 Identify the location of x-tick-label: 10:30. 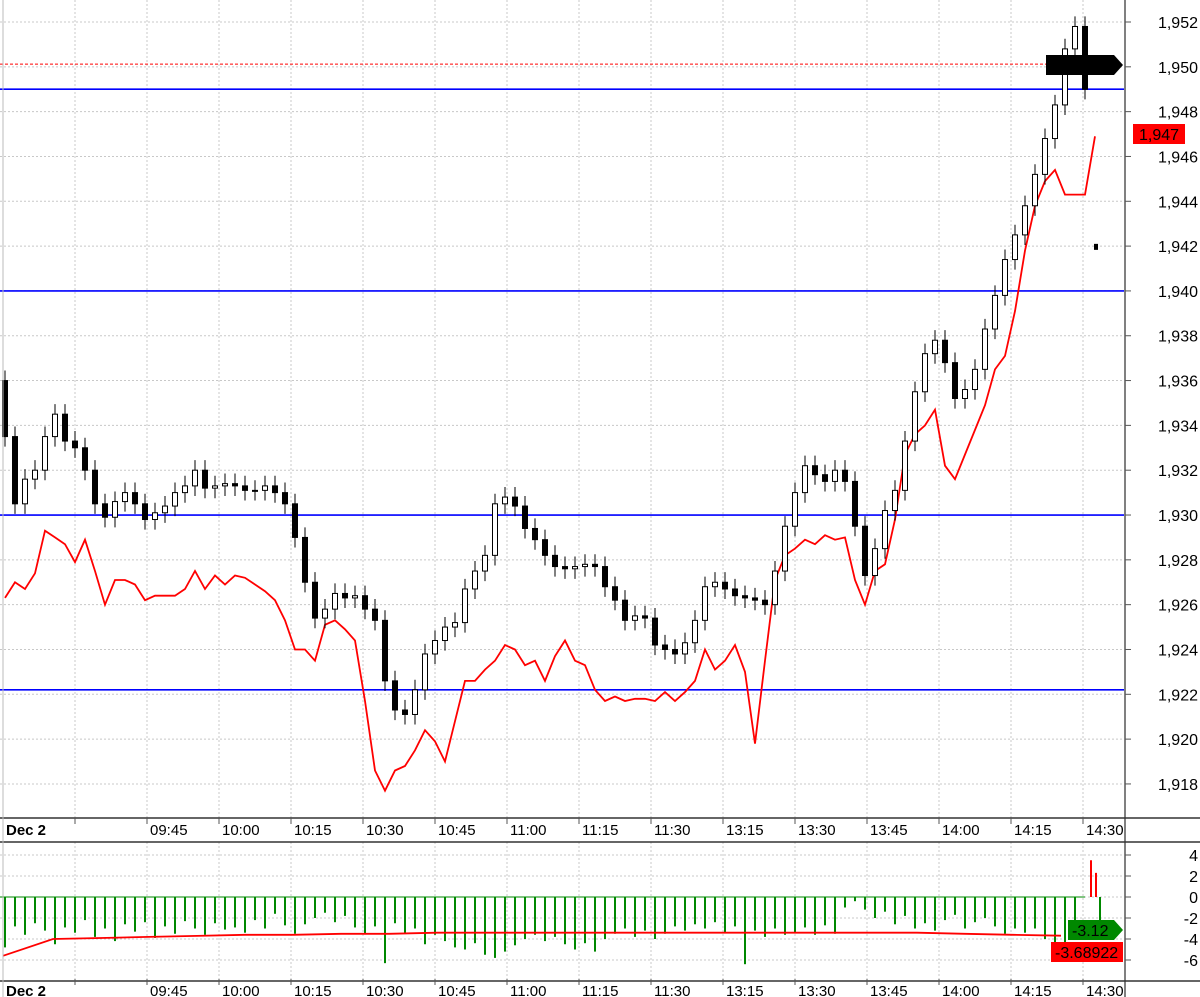
(385, 830).